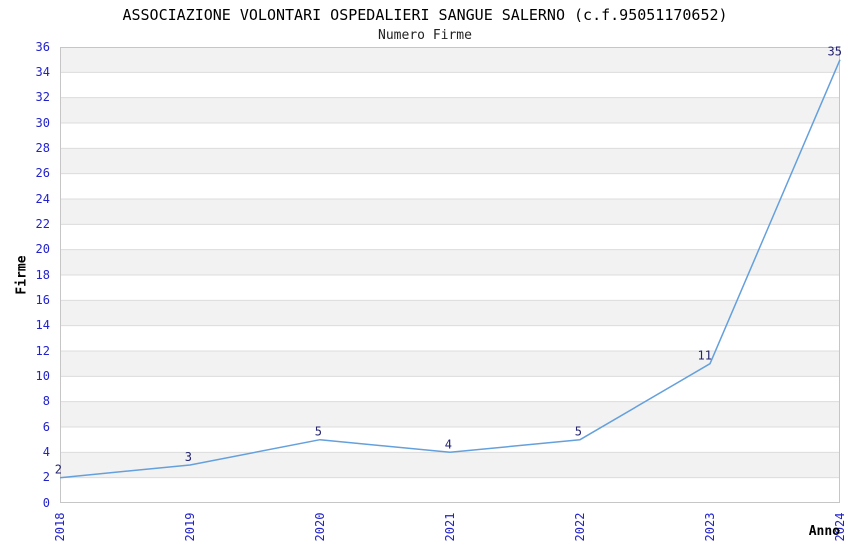  I want to click on y-tick-label: 22, so click(42, 223).